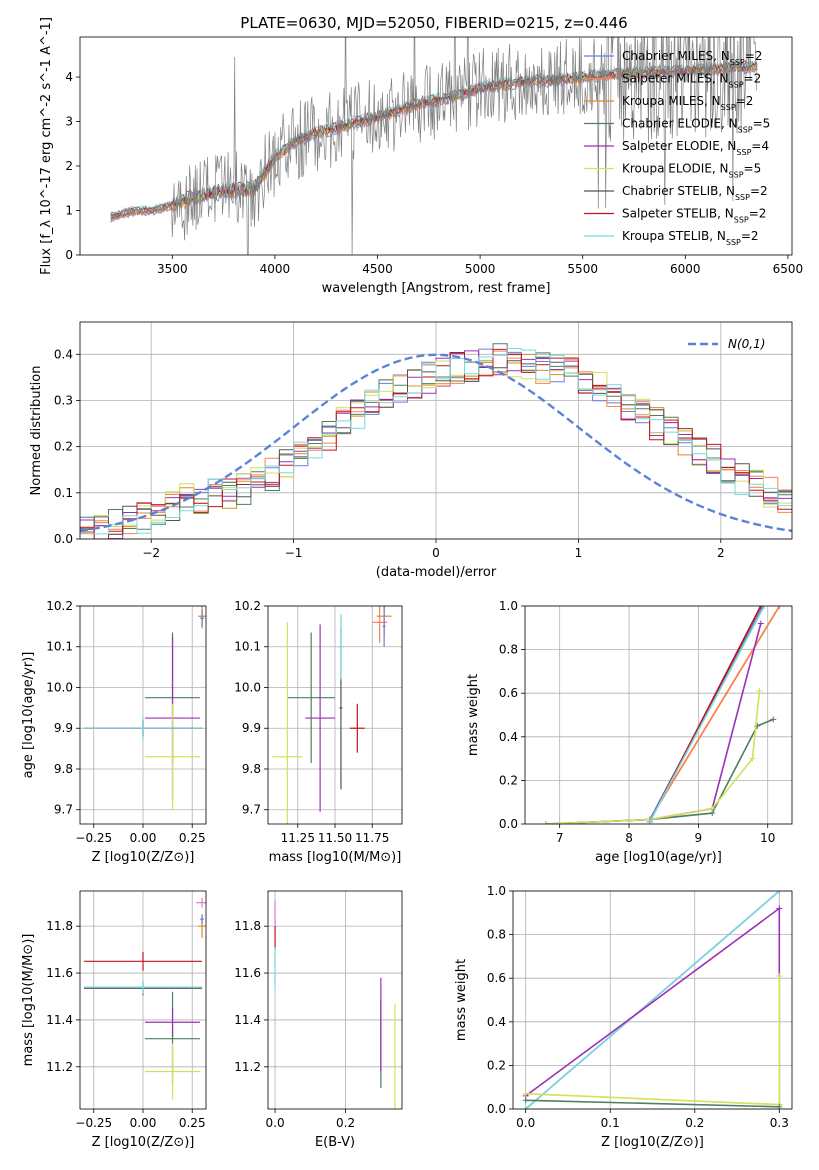 The width and height of the screenshot is (819, 1170). Describe the element at coordinates (69, 122) in the screenshot. I see `y-tick-label: 3` at that location.